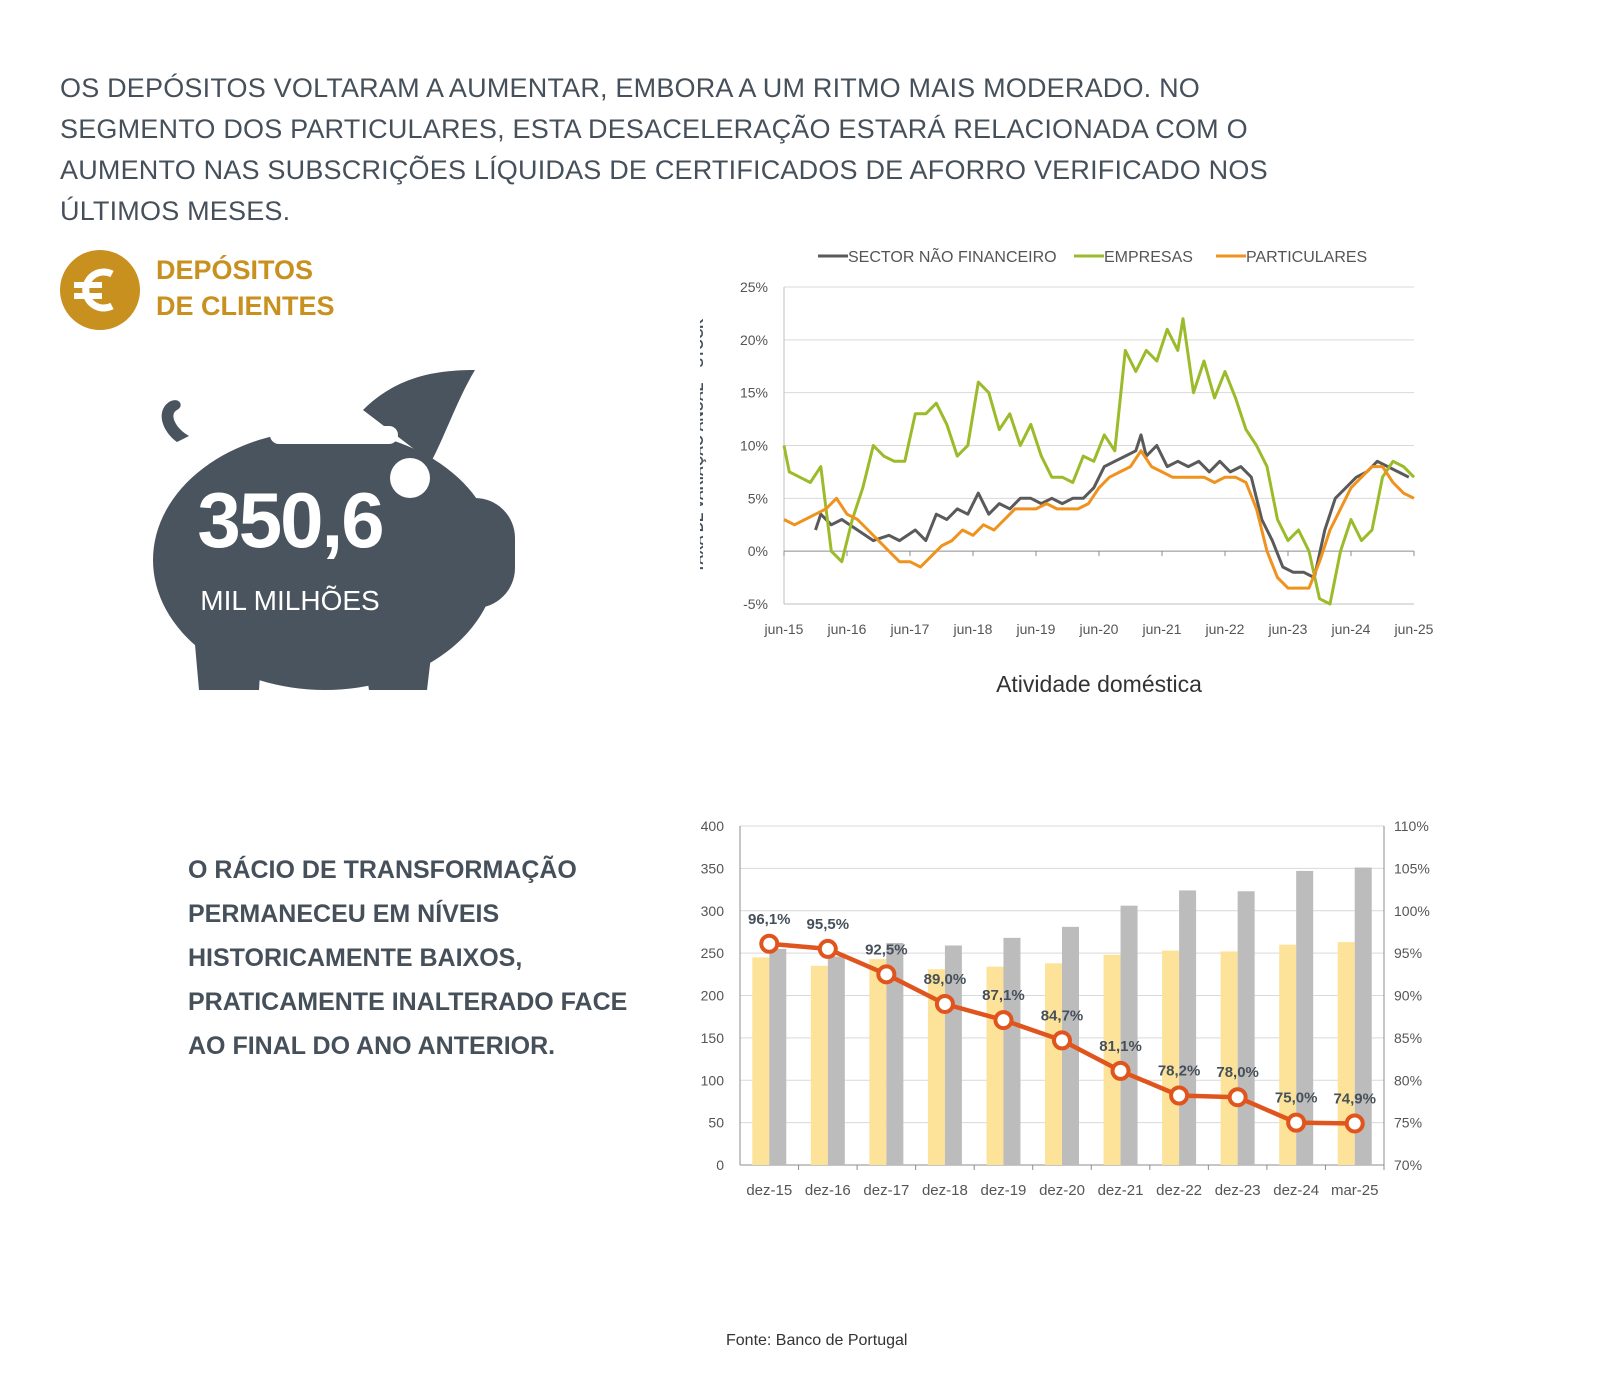  What do you see at coordinates (945, 1190) in the screenshot?
I see `x-tick-label: dez-18` at bounding box center [945, 1190].